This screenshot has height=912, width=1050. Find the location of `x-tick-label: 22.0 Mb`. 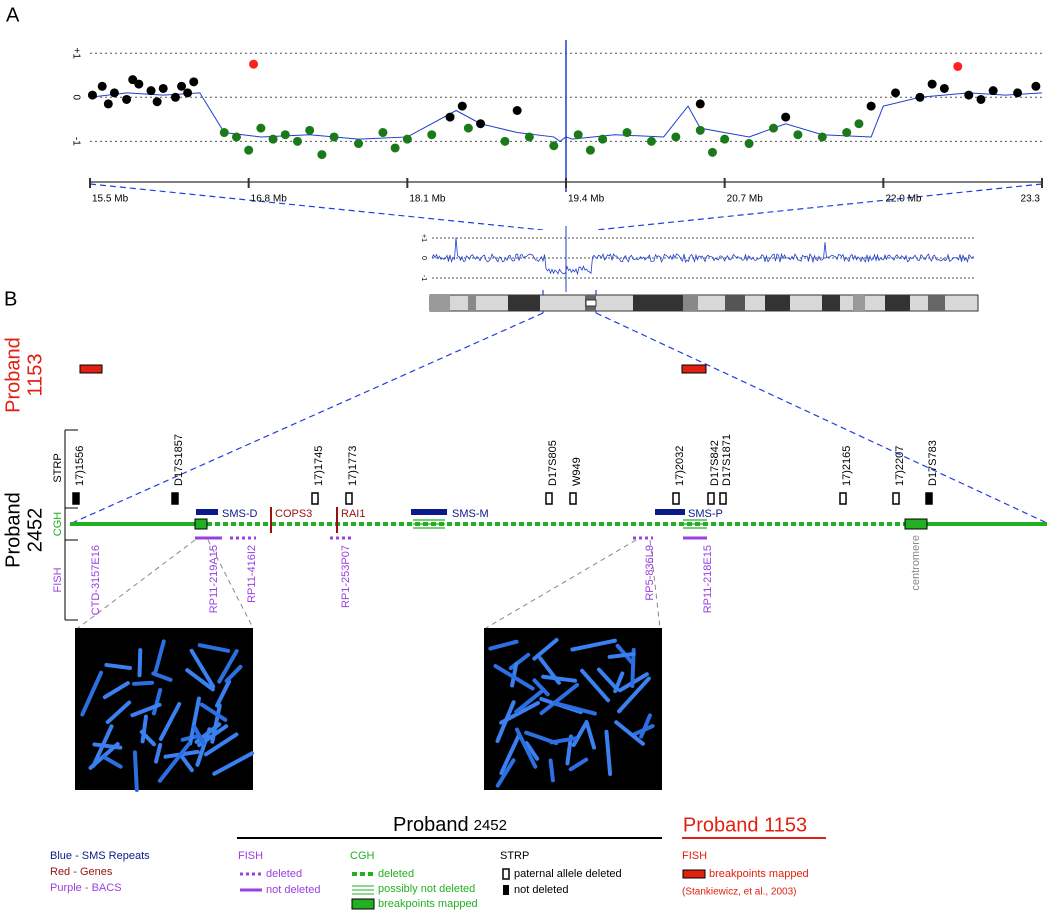

x-tick-label: 22.0 Mb is located at coordinates (903, 199).